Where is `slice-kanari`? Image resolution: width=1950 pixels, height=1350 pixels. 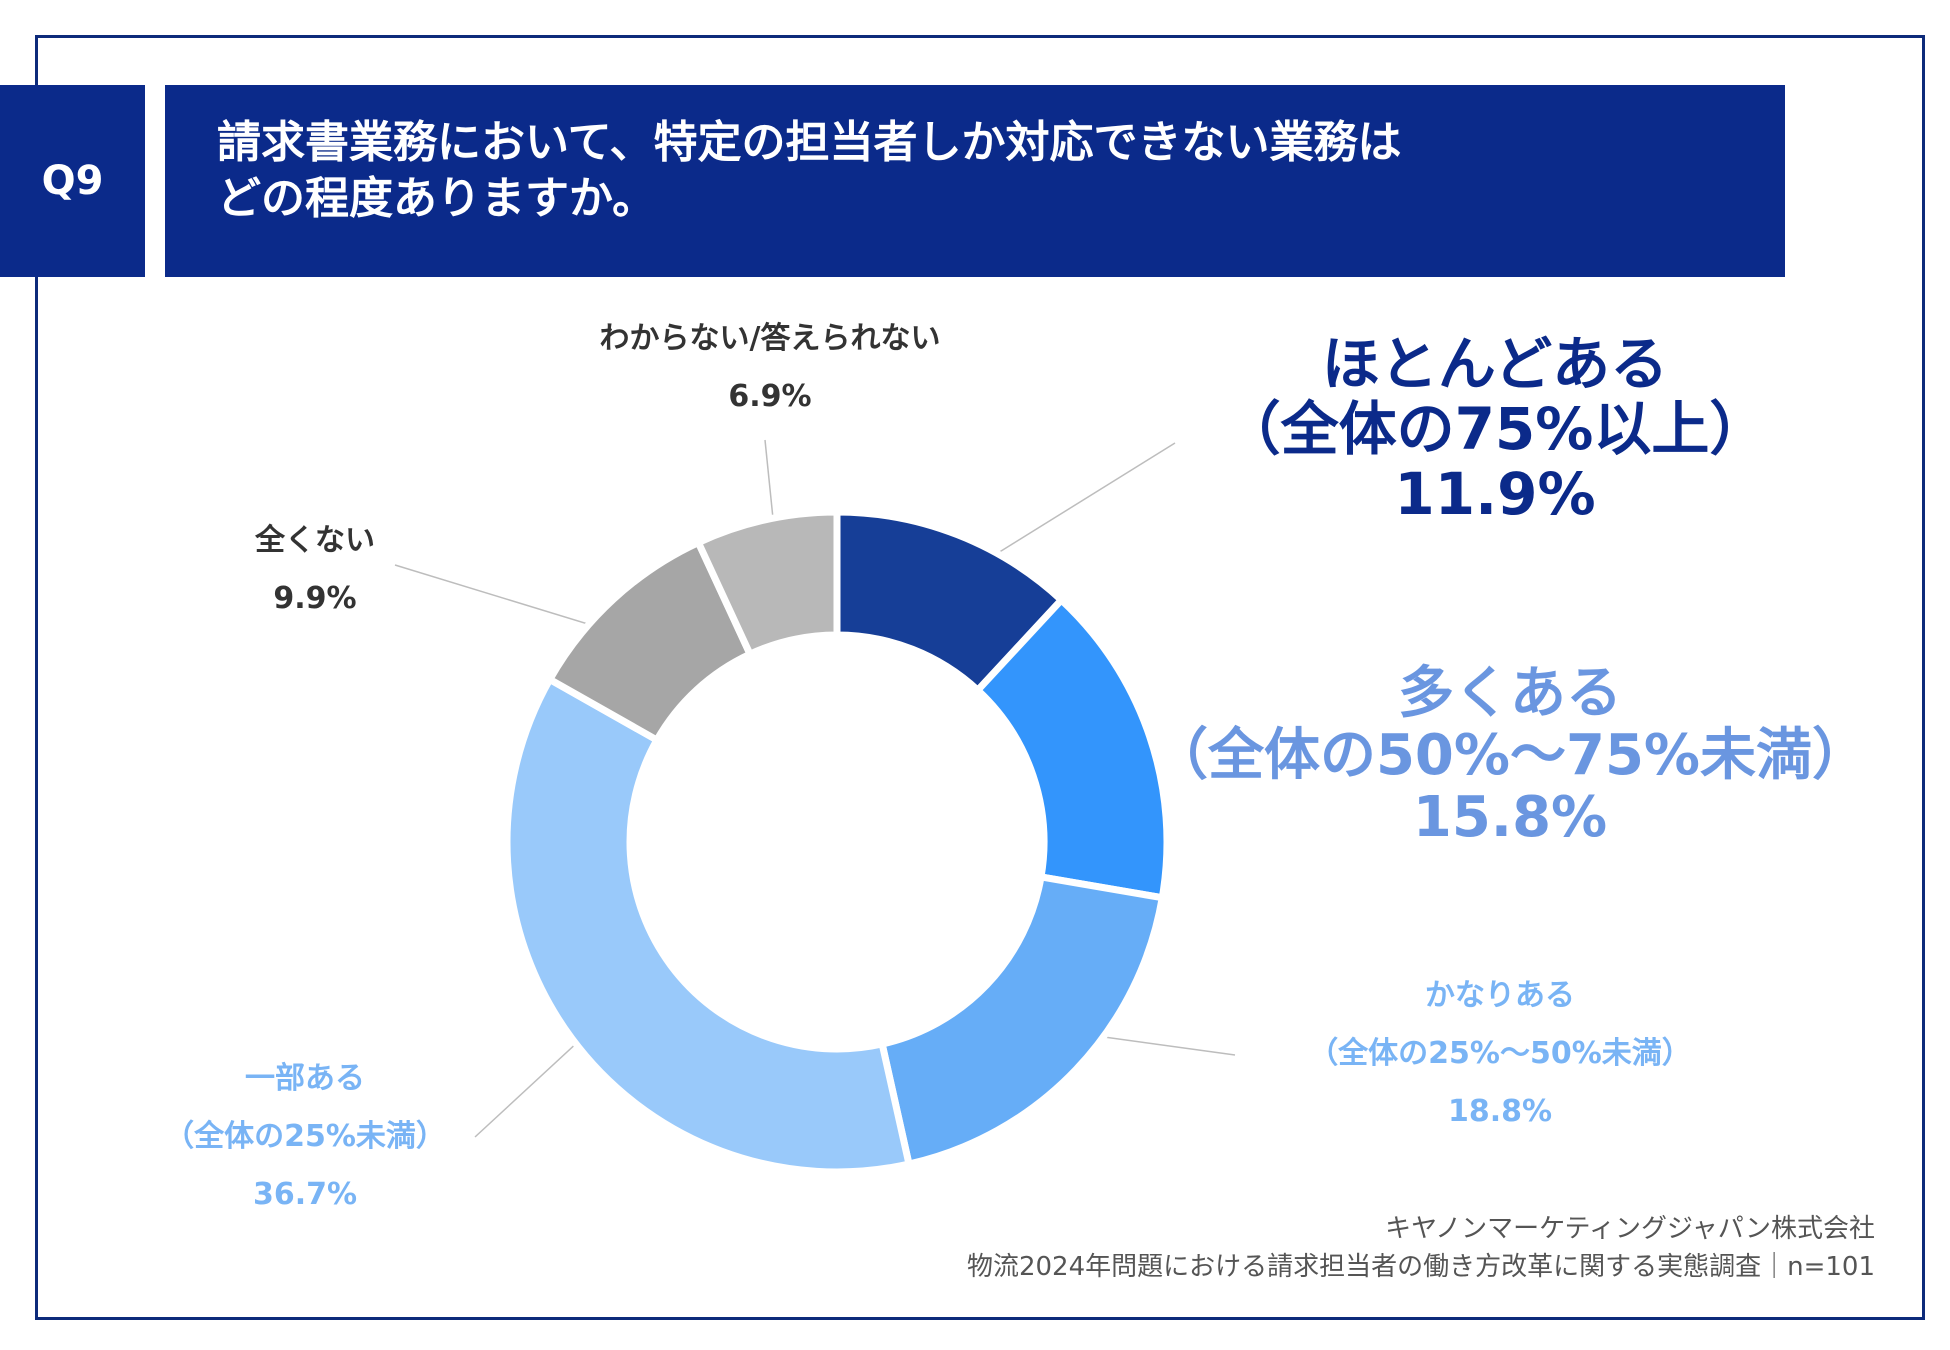 slice-kanari is located at coordinates (1022, 1020).